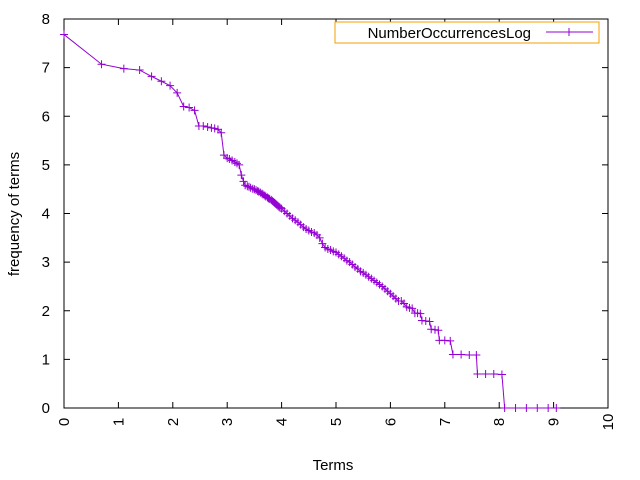 Image resolution: width=640 pixels, height=480 pixels. What do you see at coordinates (390, 422) in the screenshot?
I see `x-tick-label: 6` at bounding box center [390, 422].